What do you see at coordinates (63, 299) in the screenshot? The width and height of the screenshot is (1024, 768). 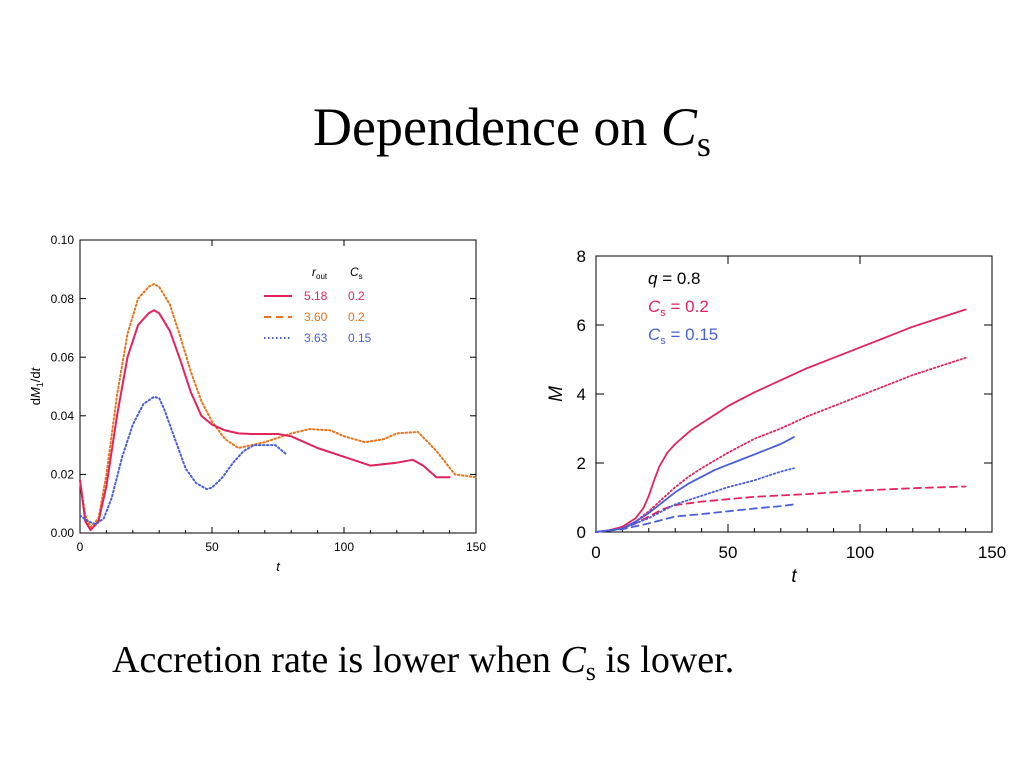 I see `chart1-y-tick-label: 0.08` at bounding box center [63, 299].